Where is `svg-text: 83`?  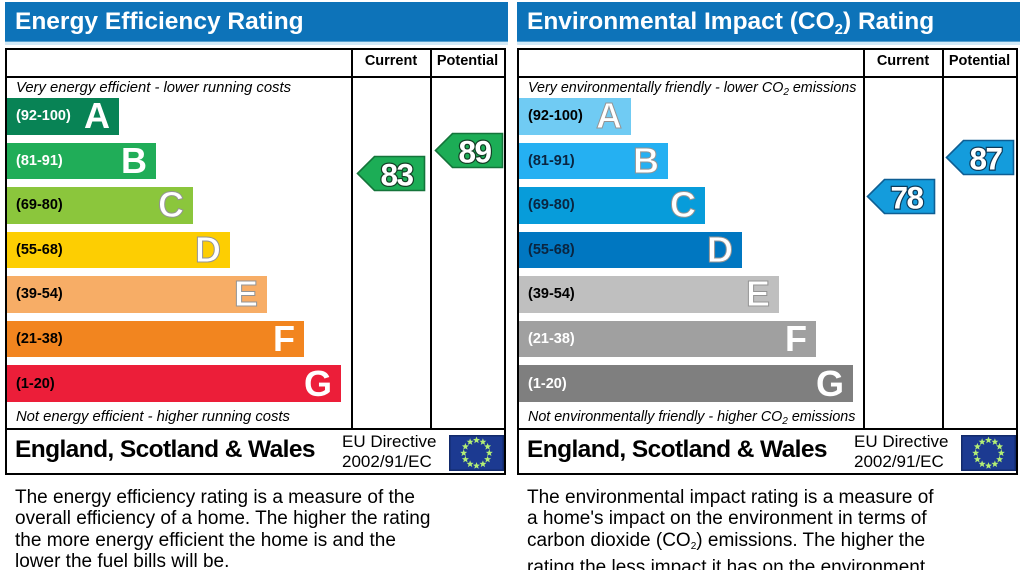 svg-text: 83 is located at coordinates (396, 175).